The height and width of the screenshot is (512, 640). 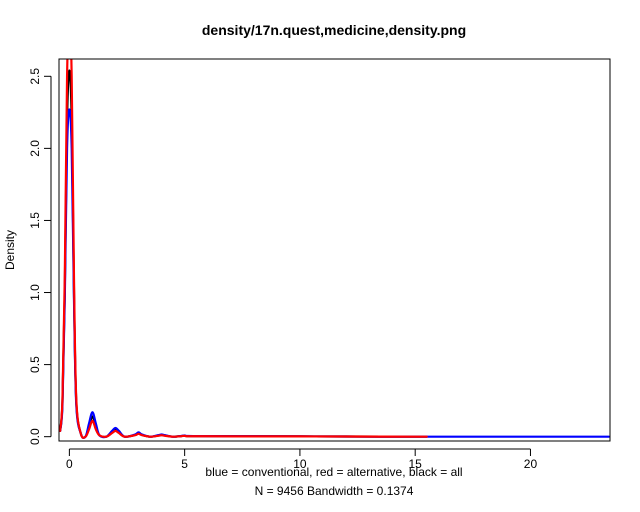 What do you see at coordinates (416, 464) in the screenshot?
I see `x-tick-label: 15` at bounding box center [416, 464].